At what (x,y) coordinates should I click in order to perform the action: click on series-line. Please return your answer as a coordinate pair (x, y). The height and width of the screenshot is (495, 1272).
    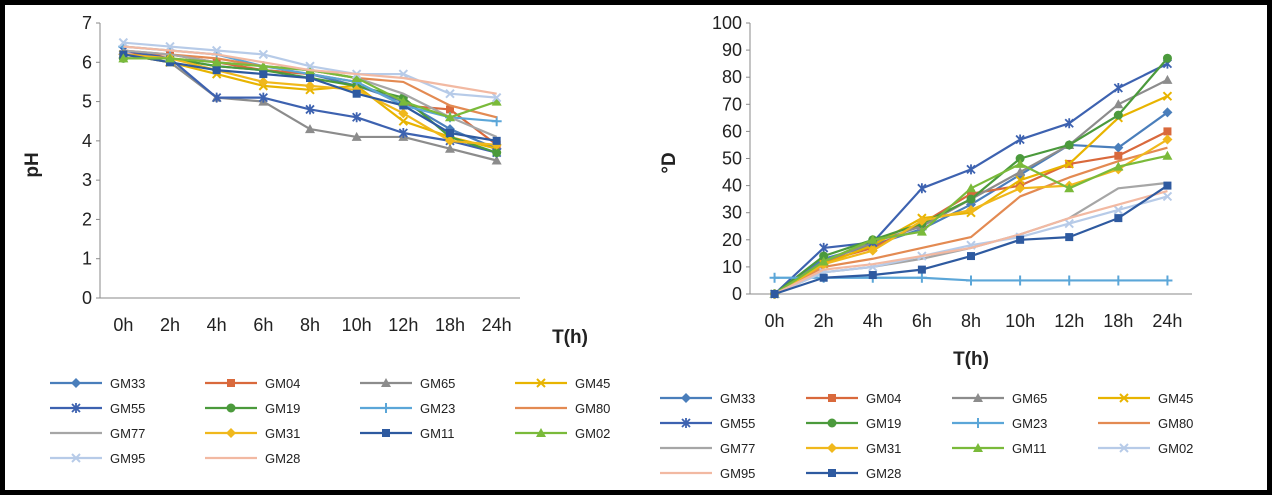
    Looking at the image, I should click on (971, 242).